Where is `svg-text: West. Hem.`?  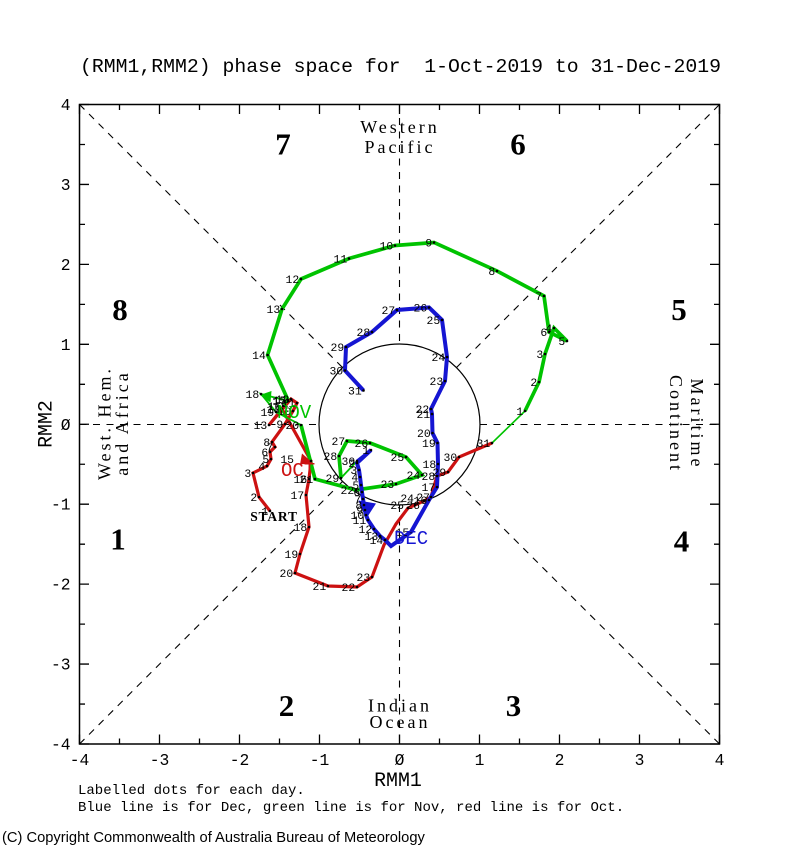
svg-text: West. Hem. is located at coordinates (104, 423).